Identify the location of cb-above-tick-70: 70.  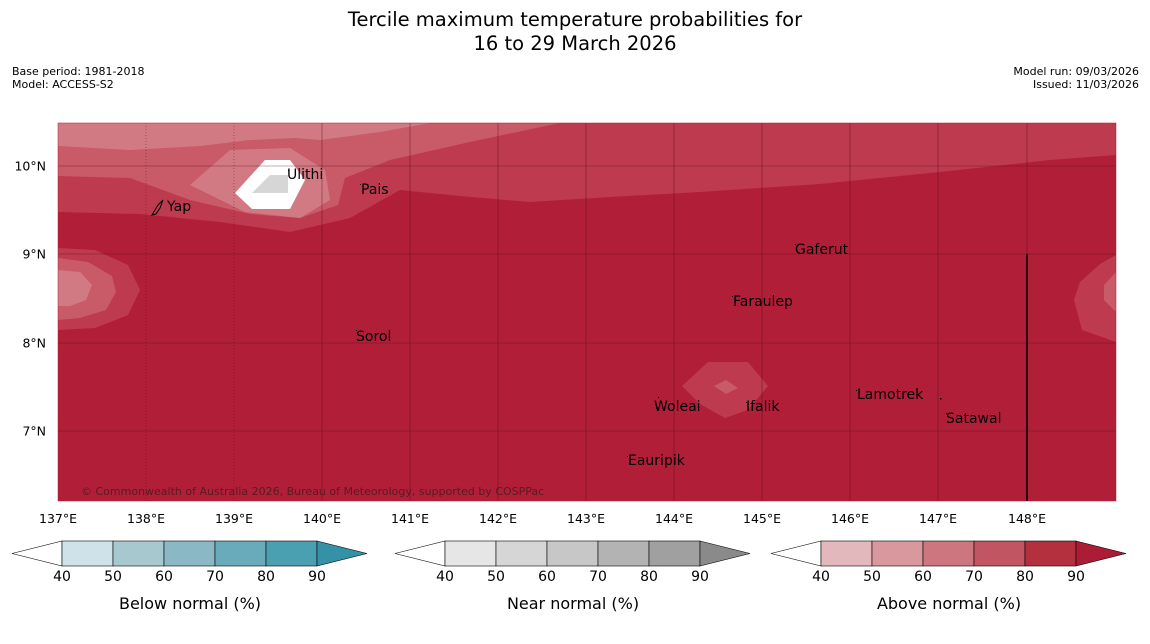
(974, 577).